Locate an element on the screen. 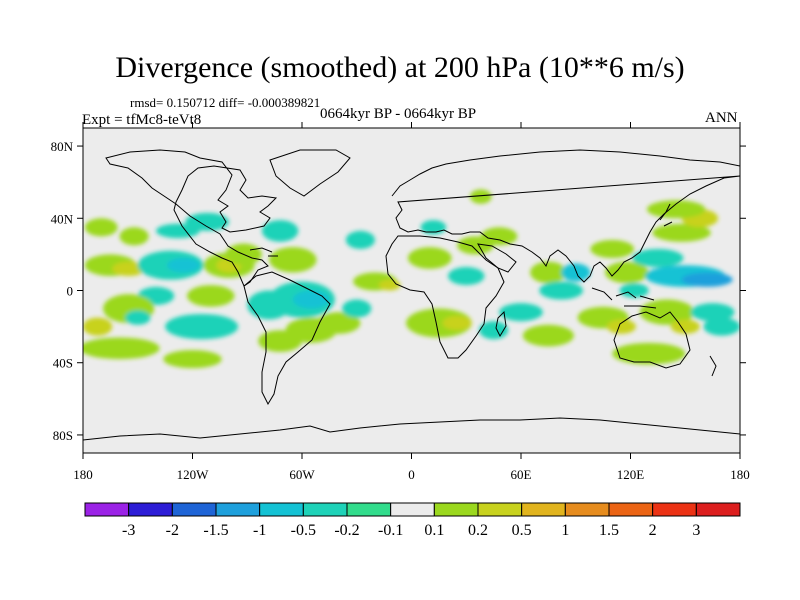 This screenshot has width=800, height=600. coast-indonesia is located at coordinates (624, 298).